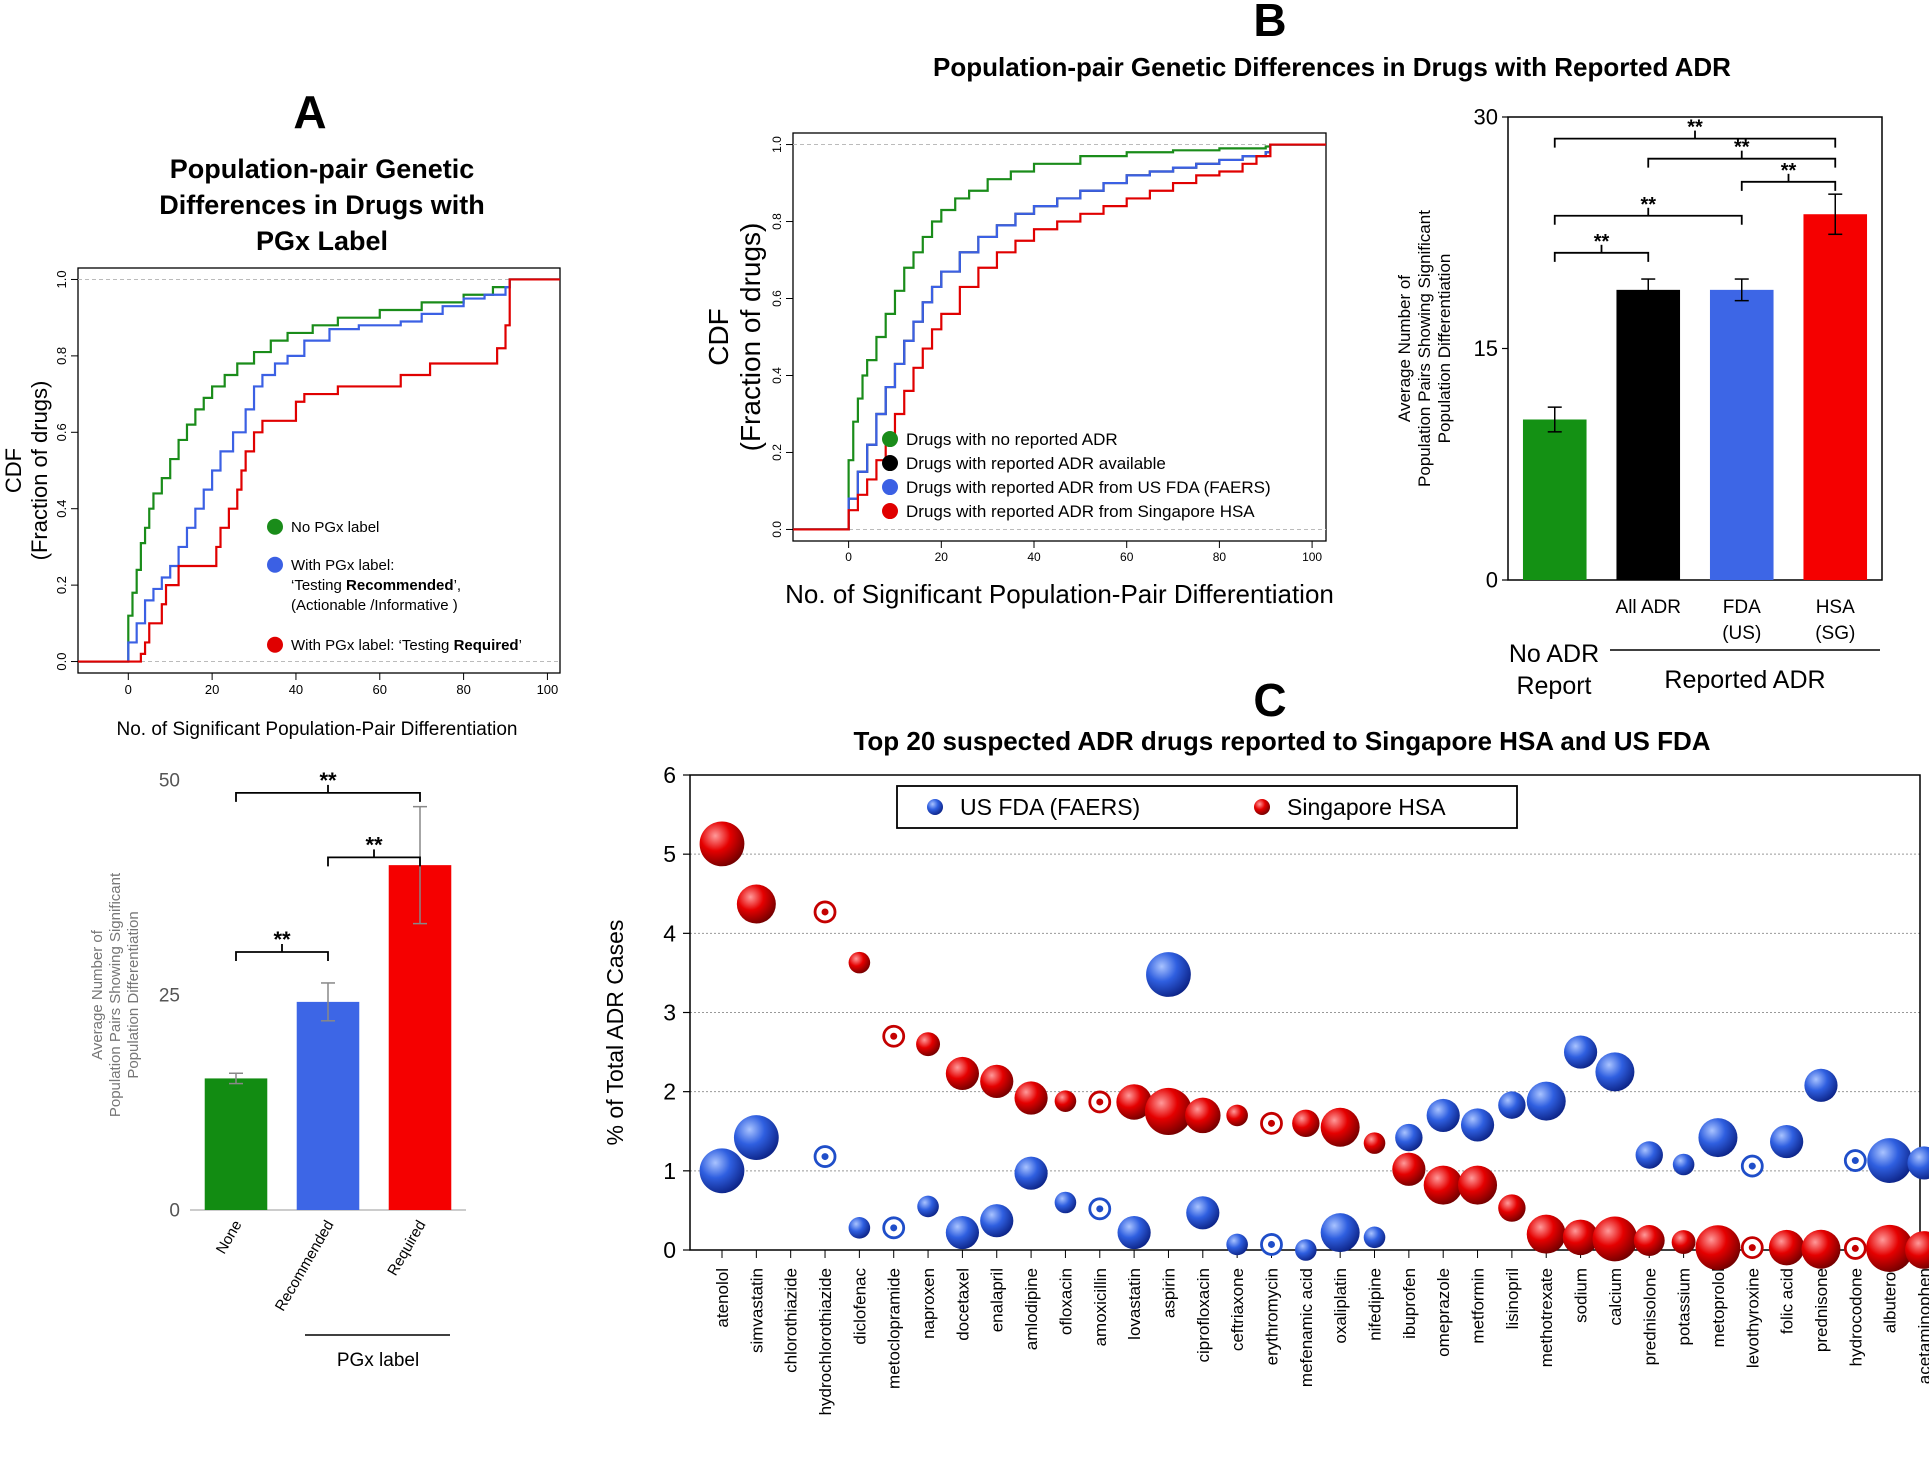  I want to click on x-tick-label: 60, so click(1127, 557).